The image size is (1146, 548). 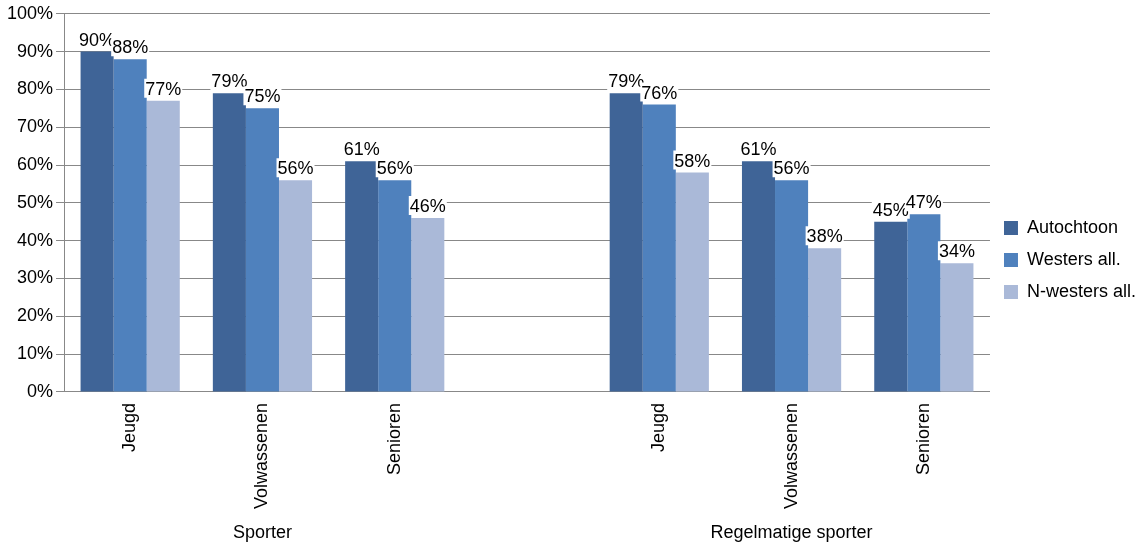 I want to click on y-tick-label: 20%, so click(x=35, y=315).